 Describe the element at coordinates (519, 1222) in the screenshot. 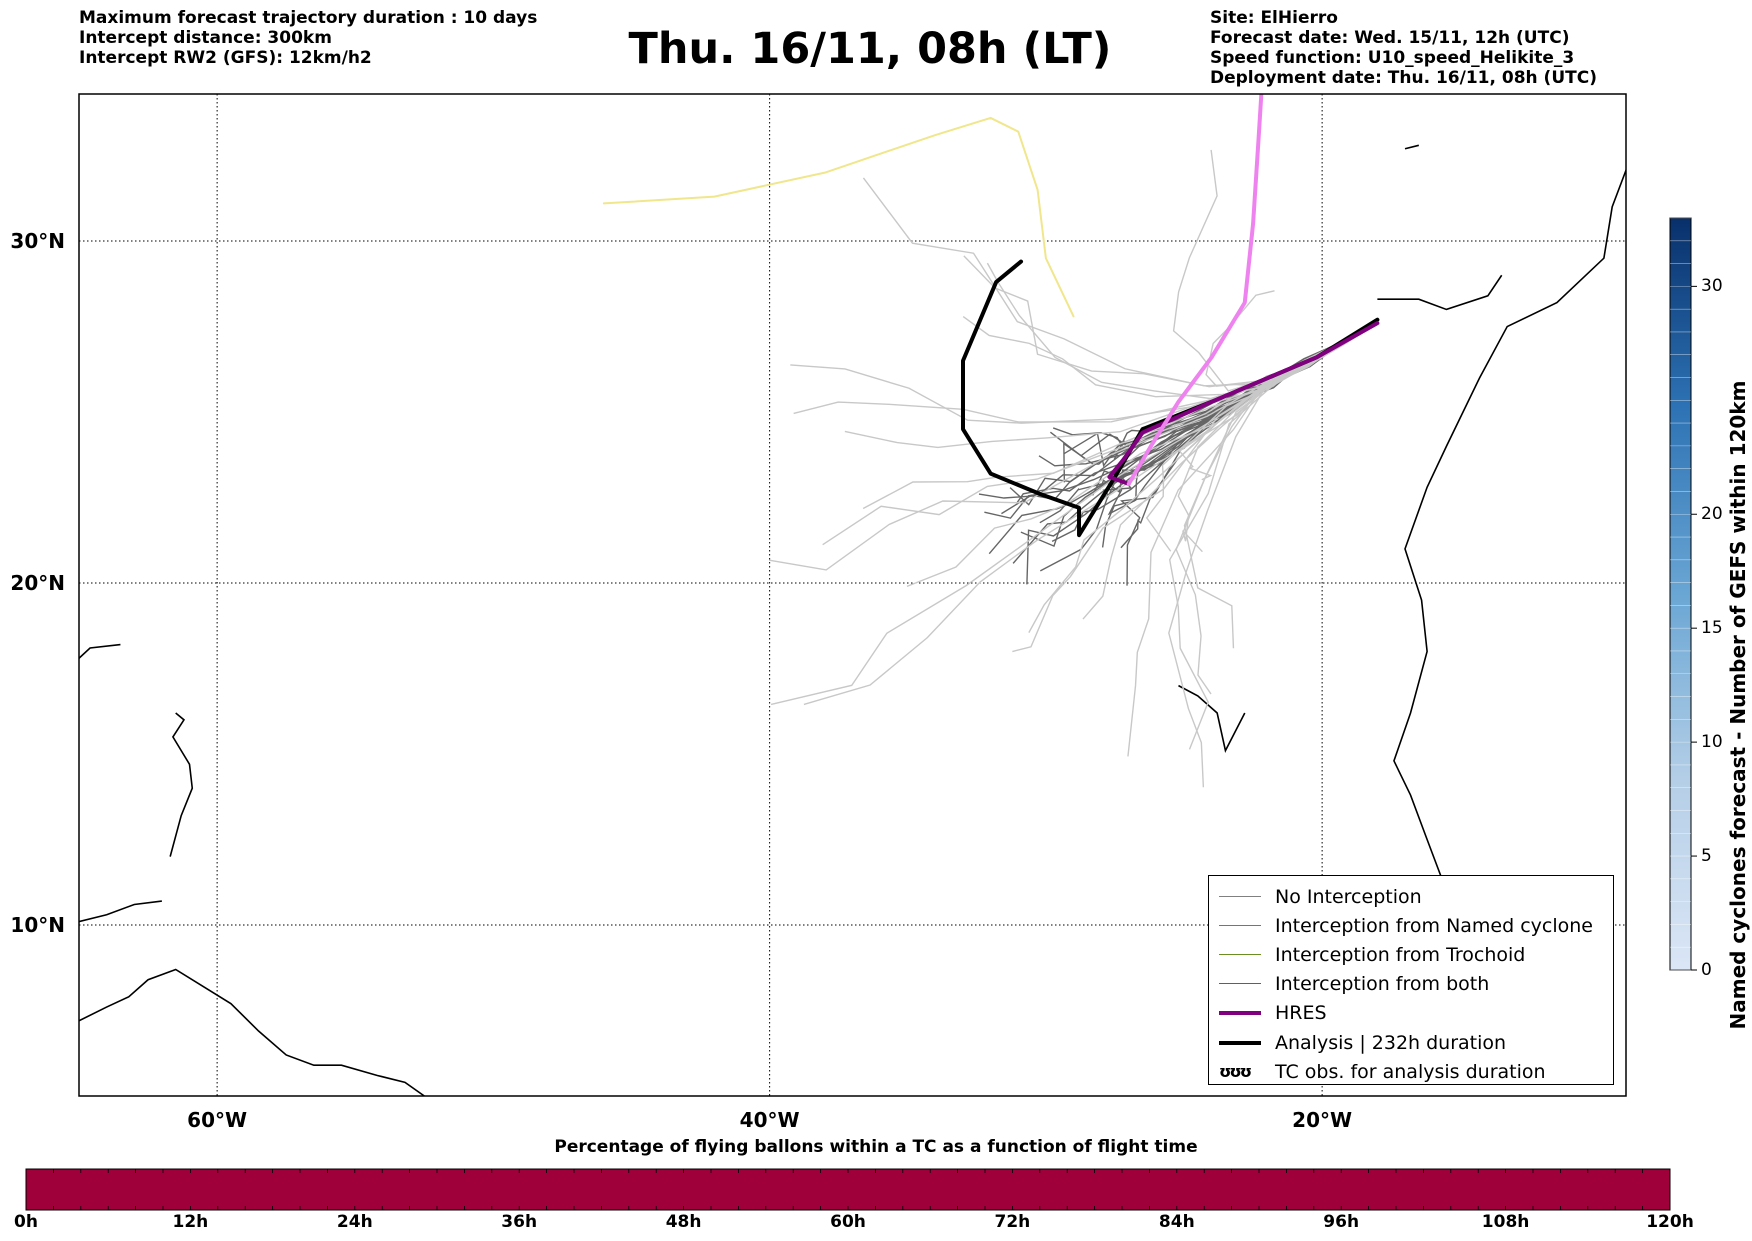

I see `percentage-tick-label: 36h` at that location.